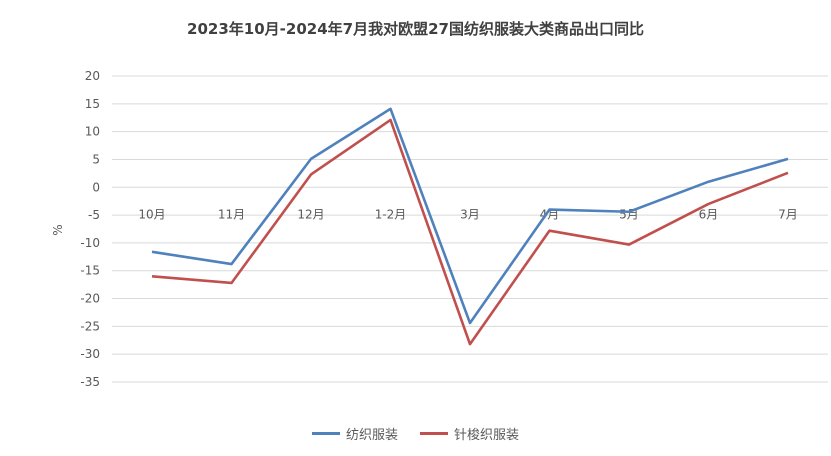 This screenshot has height=456, width=831. I want to click on y-tick-label: -30, so click(90, 354).